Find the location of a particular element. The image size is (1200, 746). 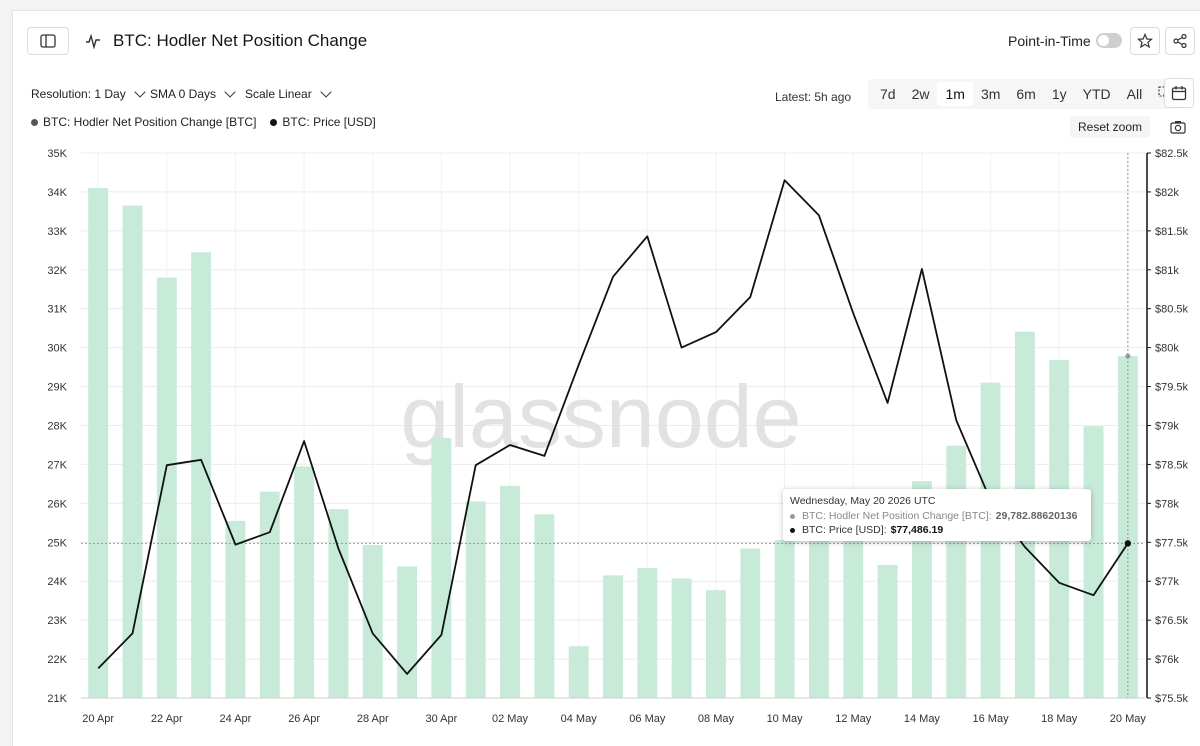

bar-19-may is located at coordinates (1093, 562).